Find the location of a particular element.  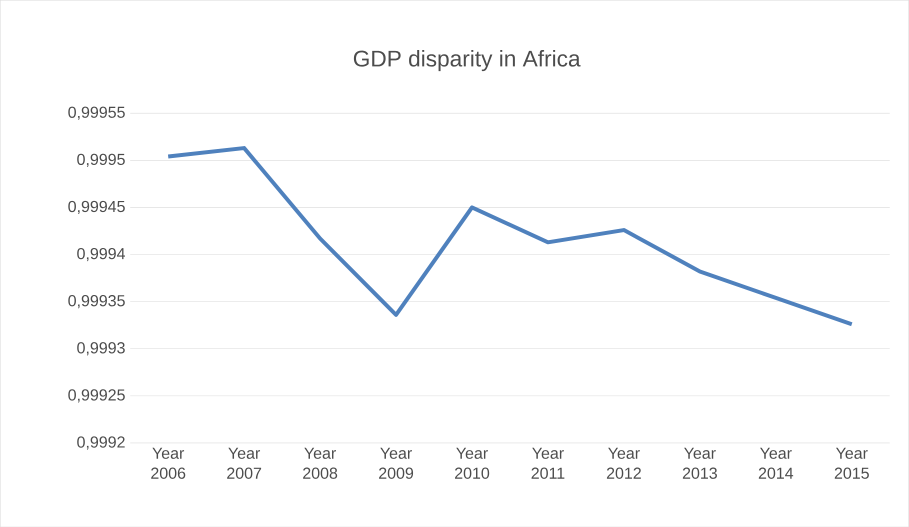

chart-title: GDP disparity in Africa is located at coordinates (467, 61).